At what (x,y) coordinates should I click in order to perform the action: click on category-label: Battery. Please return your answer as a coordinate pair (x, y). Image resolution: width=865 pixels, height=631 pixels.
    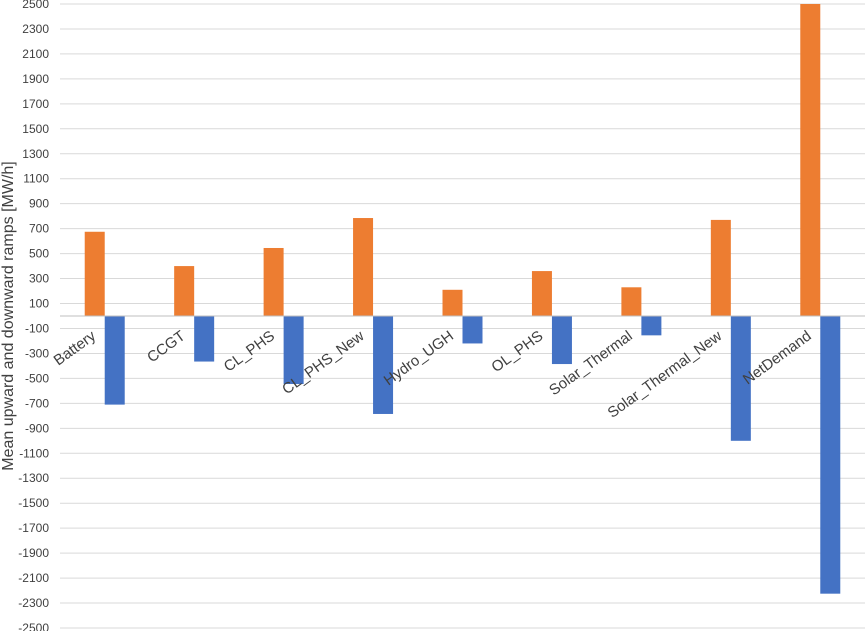
    Looking at the image, I should click on (75, 348).